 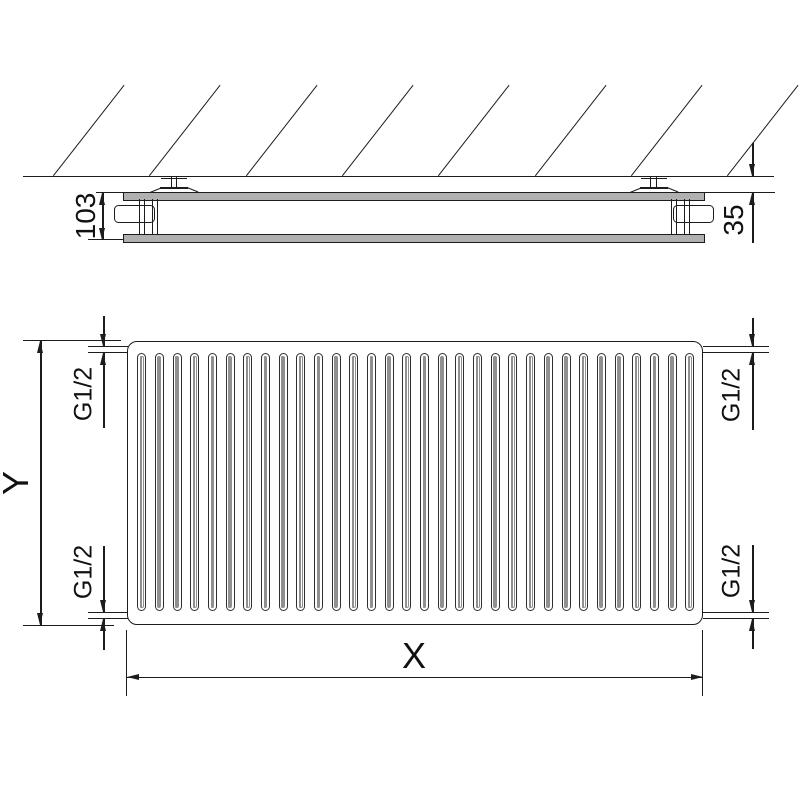 I want to click on dim-depth-label: 103, so click(x=85, y=216).